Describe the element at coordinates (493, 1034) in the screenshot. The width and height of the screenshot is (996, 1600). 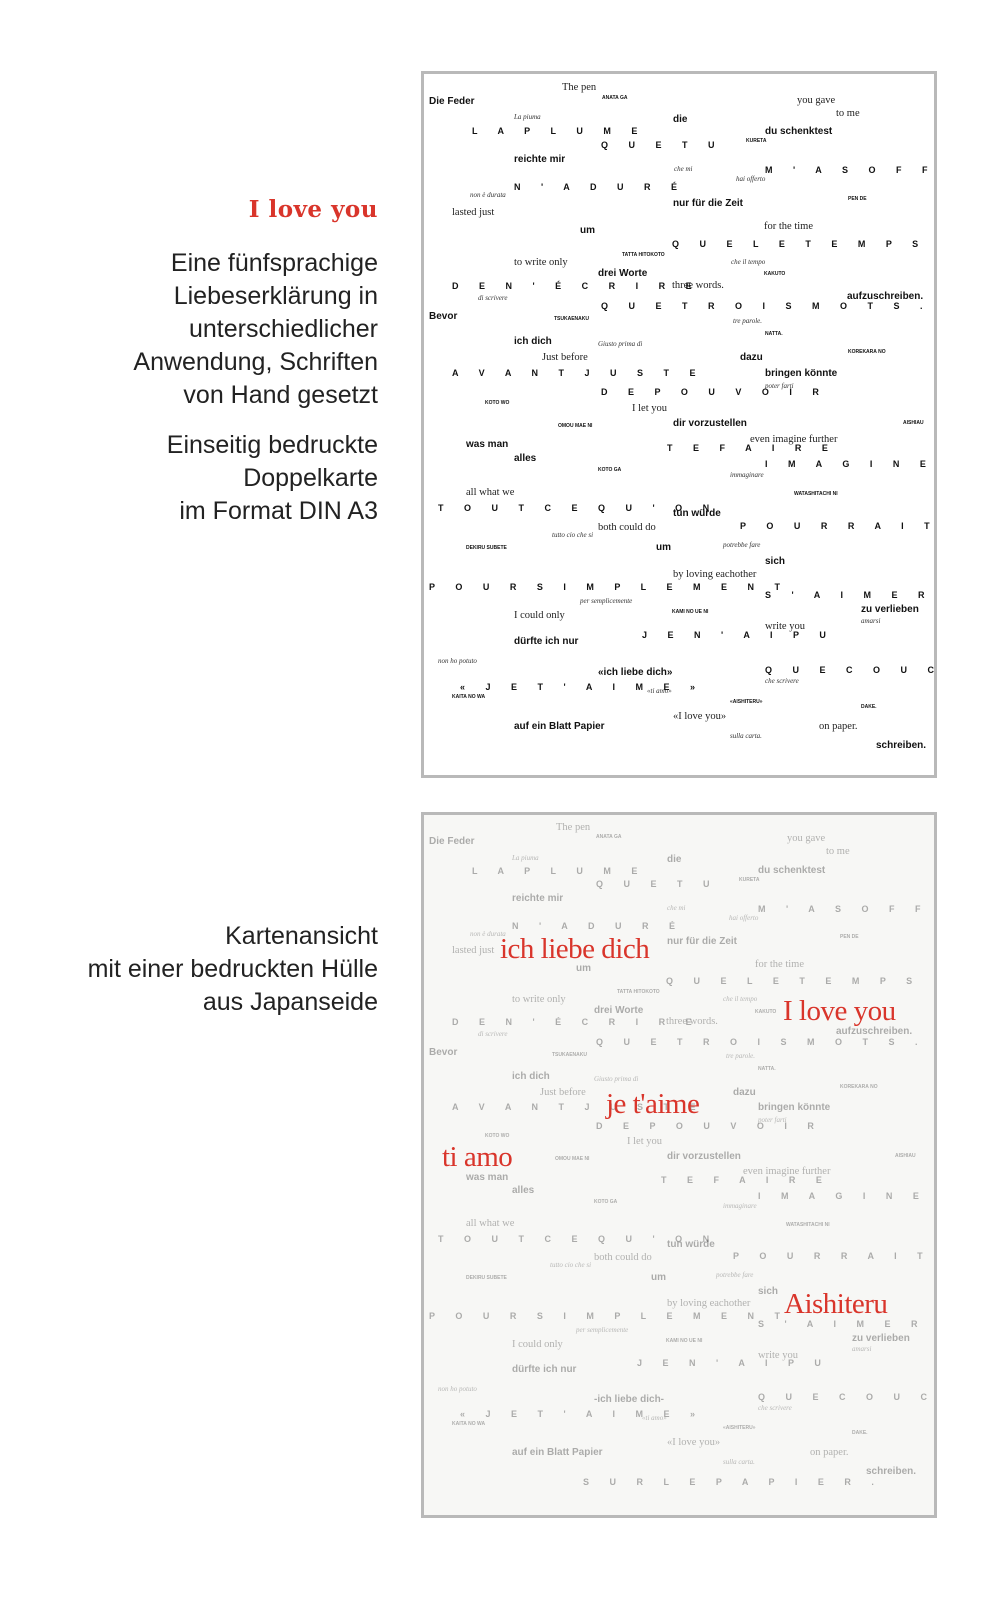
I see `card-word: di scrivere` at that location.